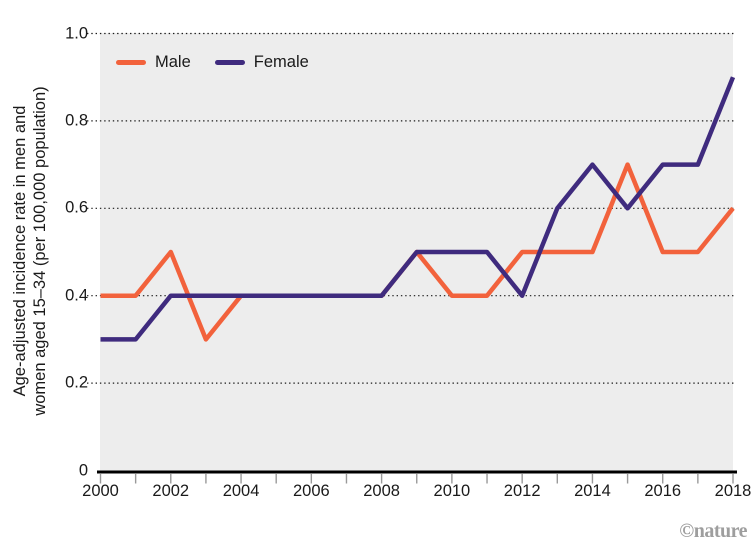 Image resolution: width=751 pixels, height=549 pixels. I want to click on legend-item-male: Male, so click(153, 62).